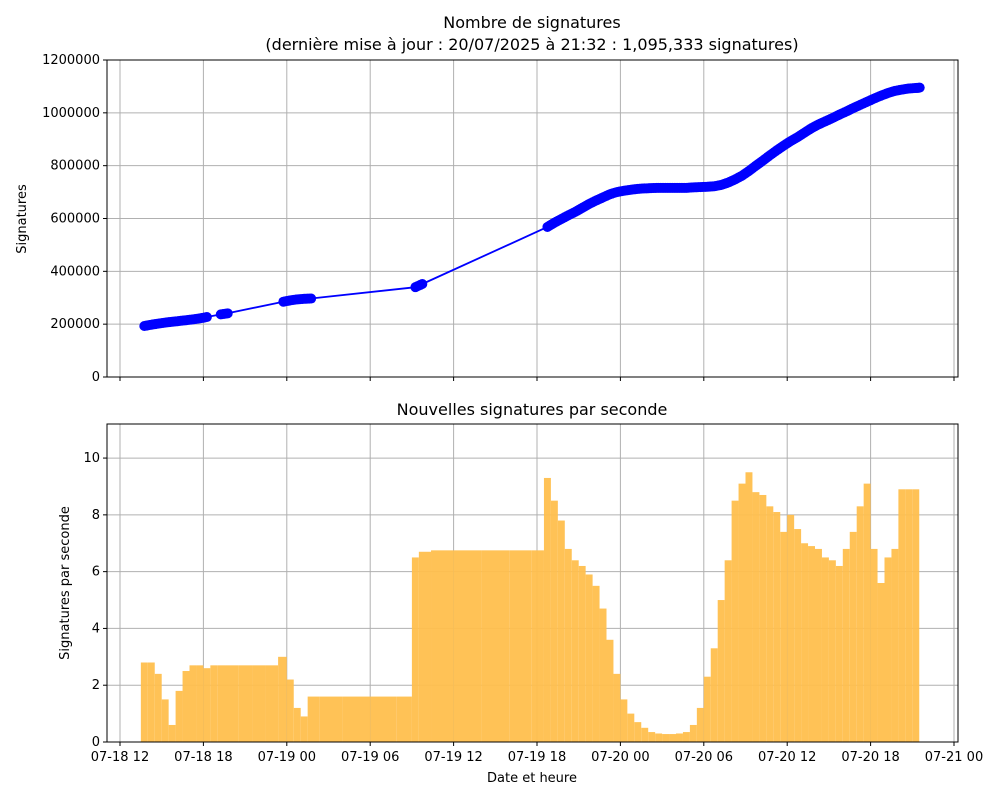 This screenshot has height=800, width=1000. Describe the element at coordinates (96, 515) in the screenshot. I see `y-tick-label: 8` at that location.